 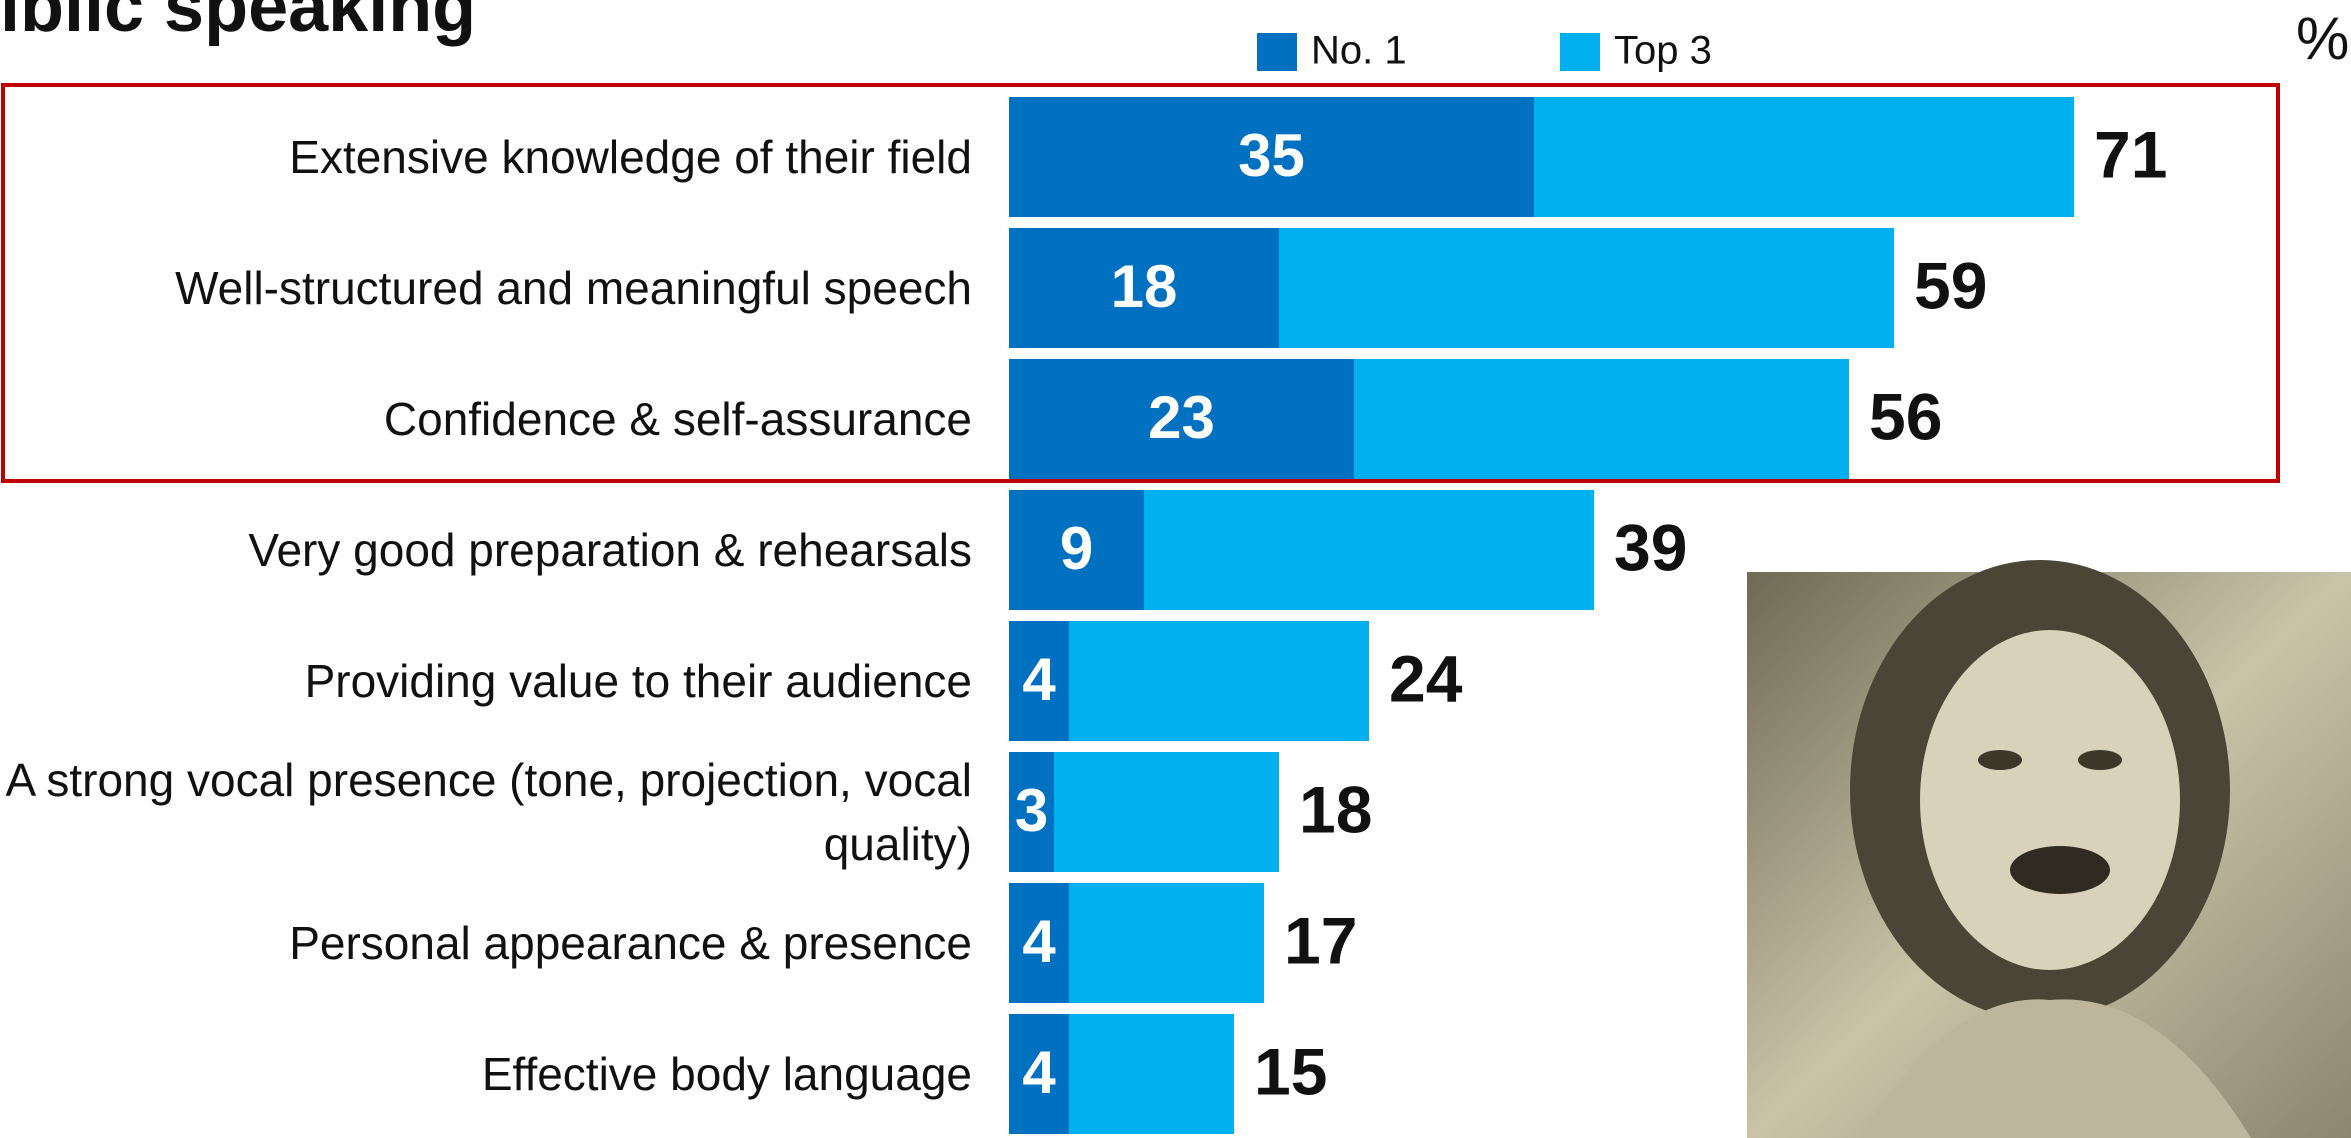 What do you see at coordinates (677, 418) in the screenshot?
I see `category-label: Confidence & self-assurance` at bounding box center [677, 418].